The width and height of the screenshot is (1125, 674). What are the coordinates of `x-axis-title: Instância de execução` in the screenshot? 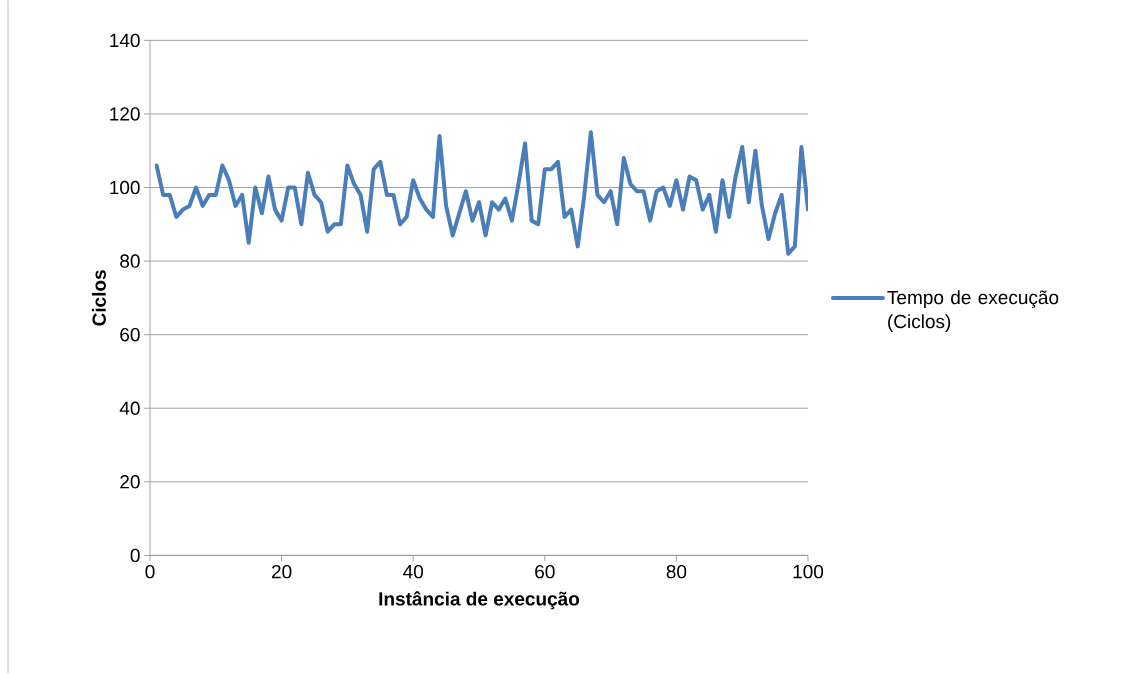 It's located at (479, 600).